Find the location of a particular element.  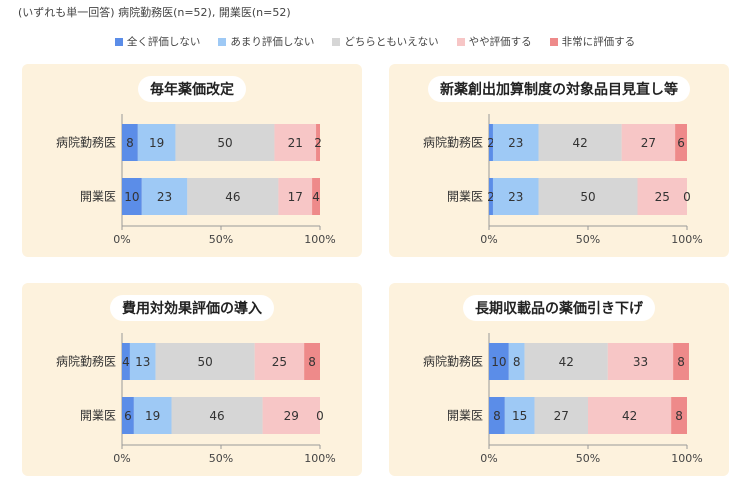

data-label: 29 is located at coordinates (291, 416).